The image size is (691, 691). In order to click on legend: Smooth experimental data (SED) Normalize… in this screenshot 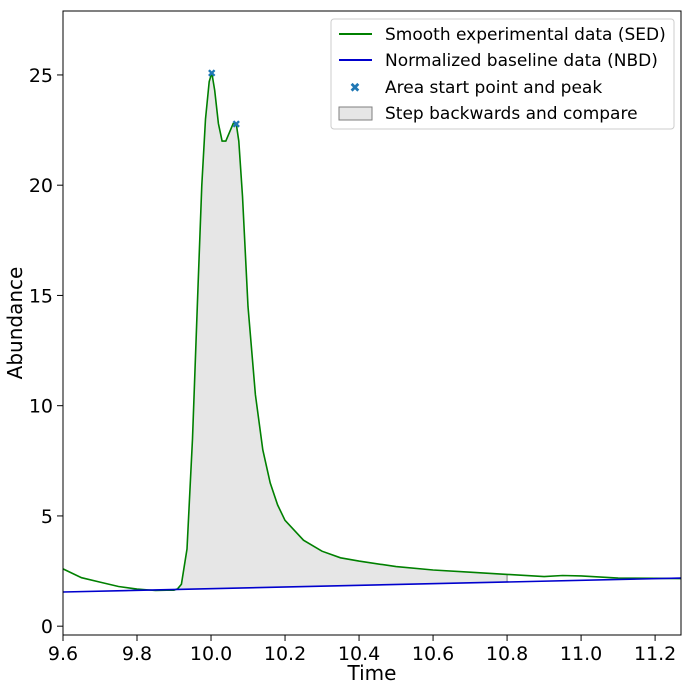, I will do `click(502, 74)`.